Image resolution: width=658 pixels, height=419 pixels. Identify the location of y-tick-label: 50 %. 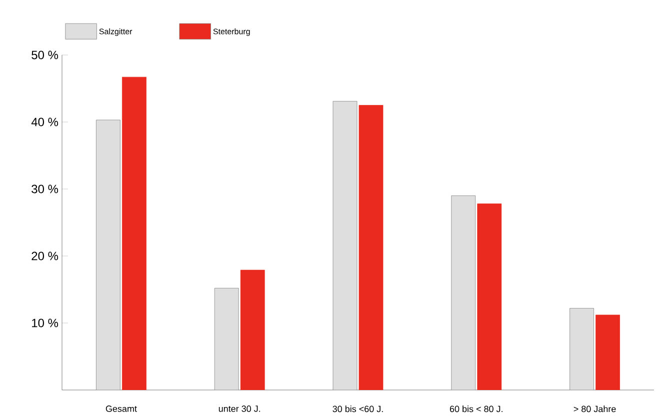
(45, 55).